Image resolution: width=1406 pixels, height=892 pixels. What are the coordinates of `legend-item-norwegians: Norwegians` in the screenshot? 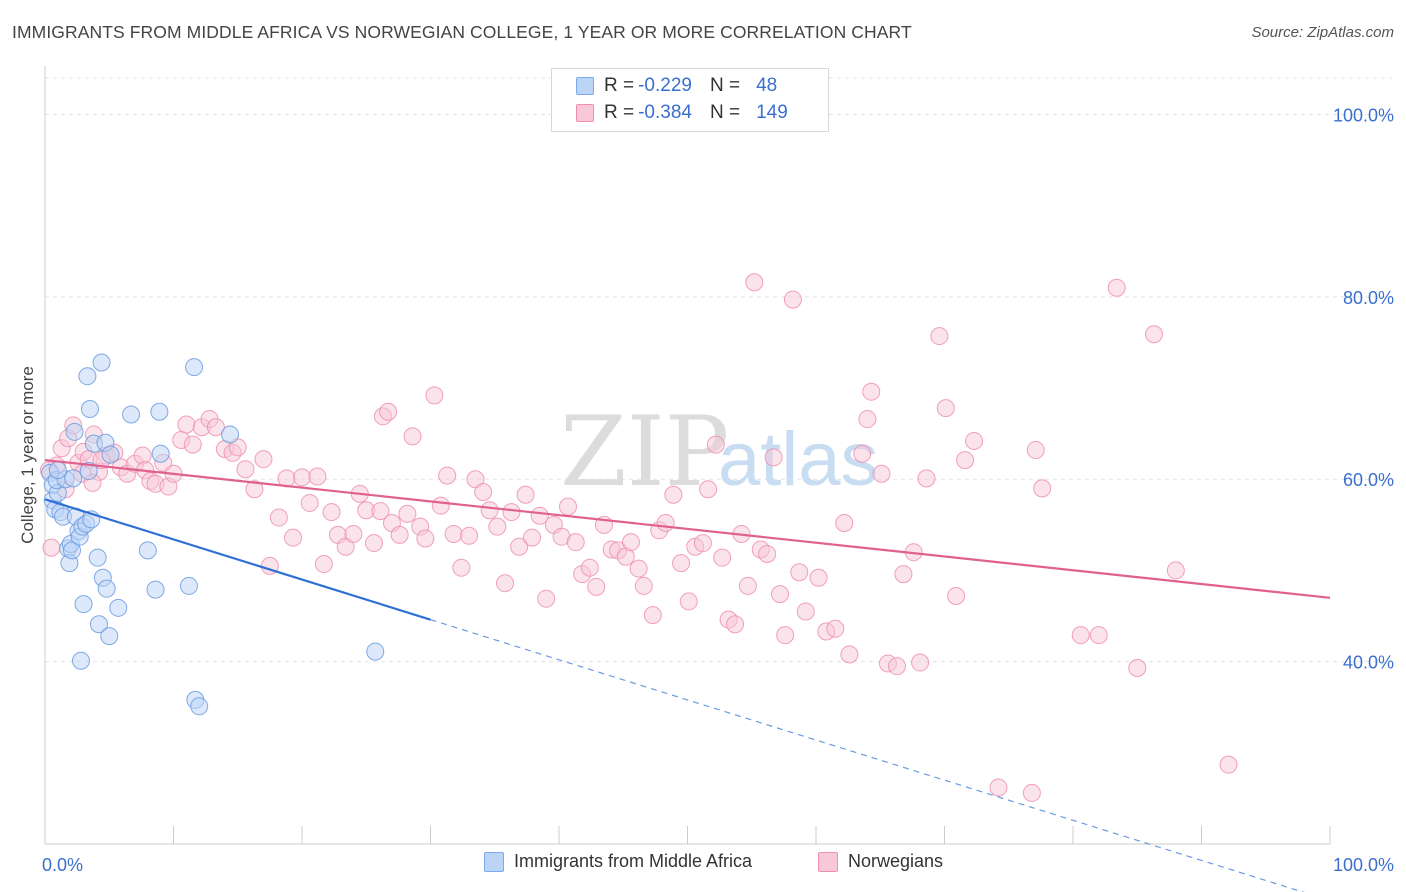 It's located at (880, 861).